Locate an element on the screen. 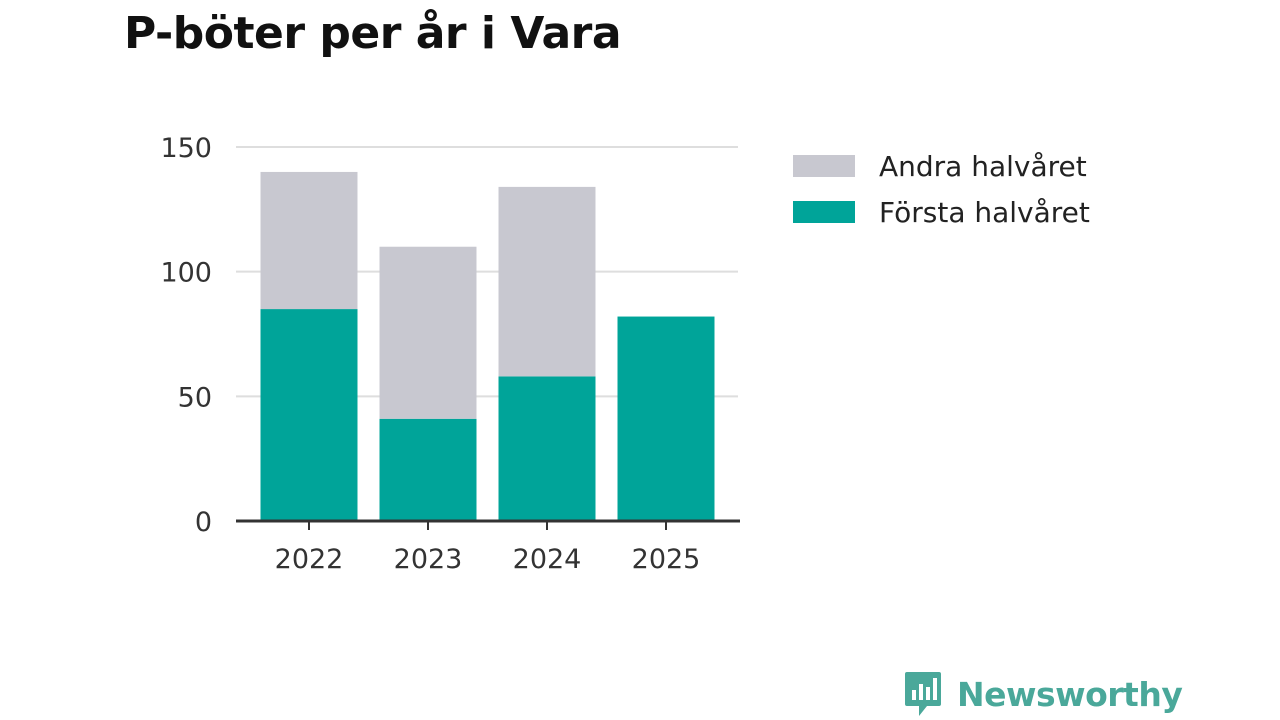 The height and width of the screenshot is (720, 1280). newsworthy-logo: Newsworthy is located at coordinates (1043, 694).